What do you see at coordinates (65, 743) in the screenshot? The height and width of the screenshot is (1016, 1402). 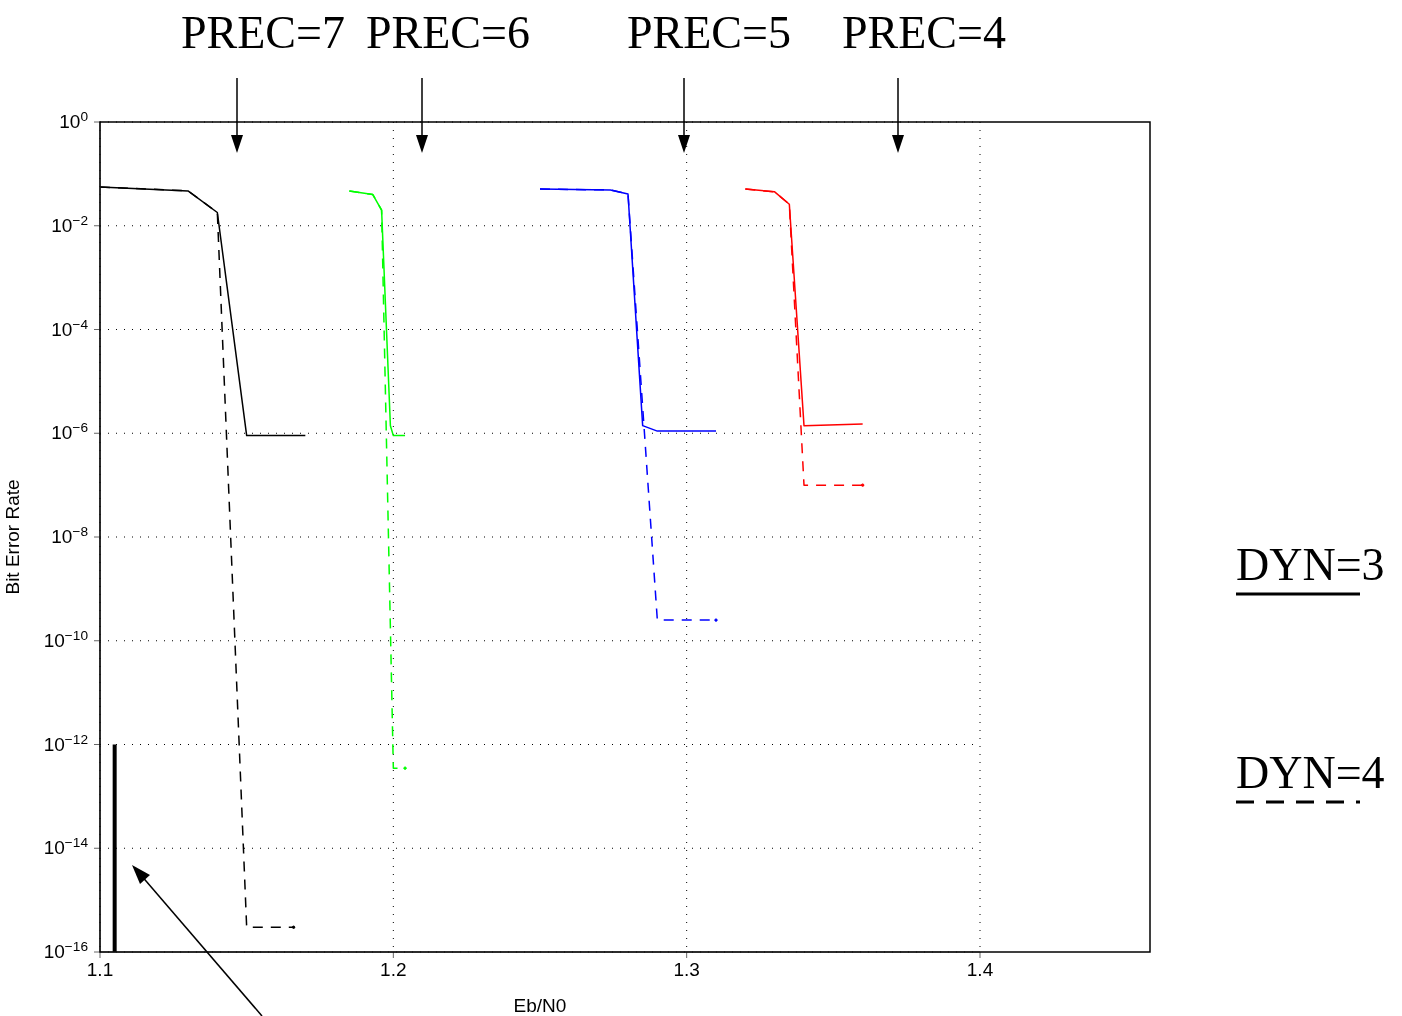 I see `y-tick-label: 10$^{−12}$` at bounding box center [65, 743].